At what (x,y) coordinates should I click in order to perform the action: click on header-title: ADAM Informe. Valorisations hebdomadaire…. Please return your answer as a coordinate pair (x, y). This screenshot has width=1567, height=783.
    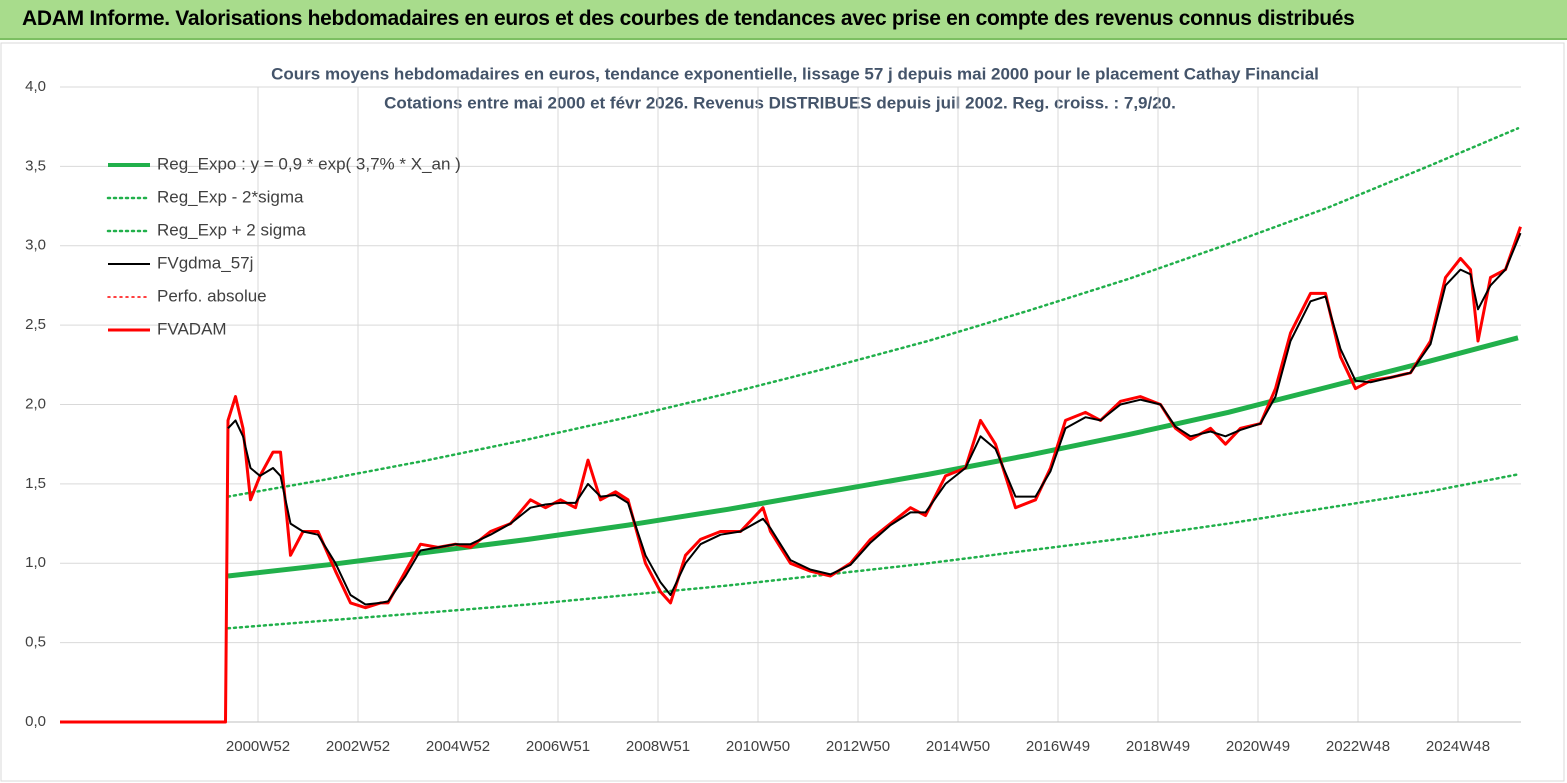
    Looking at the image, I should click on (688, 18).